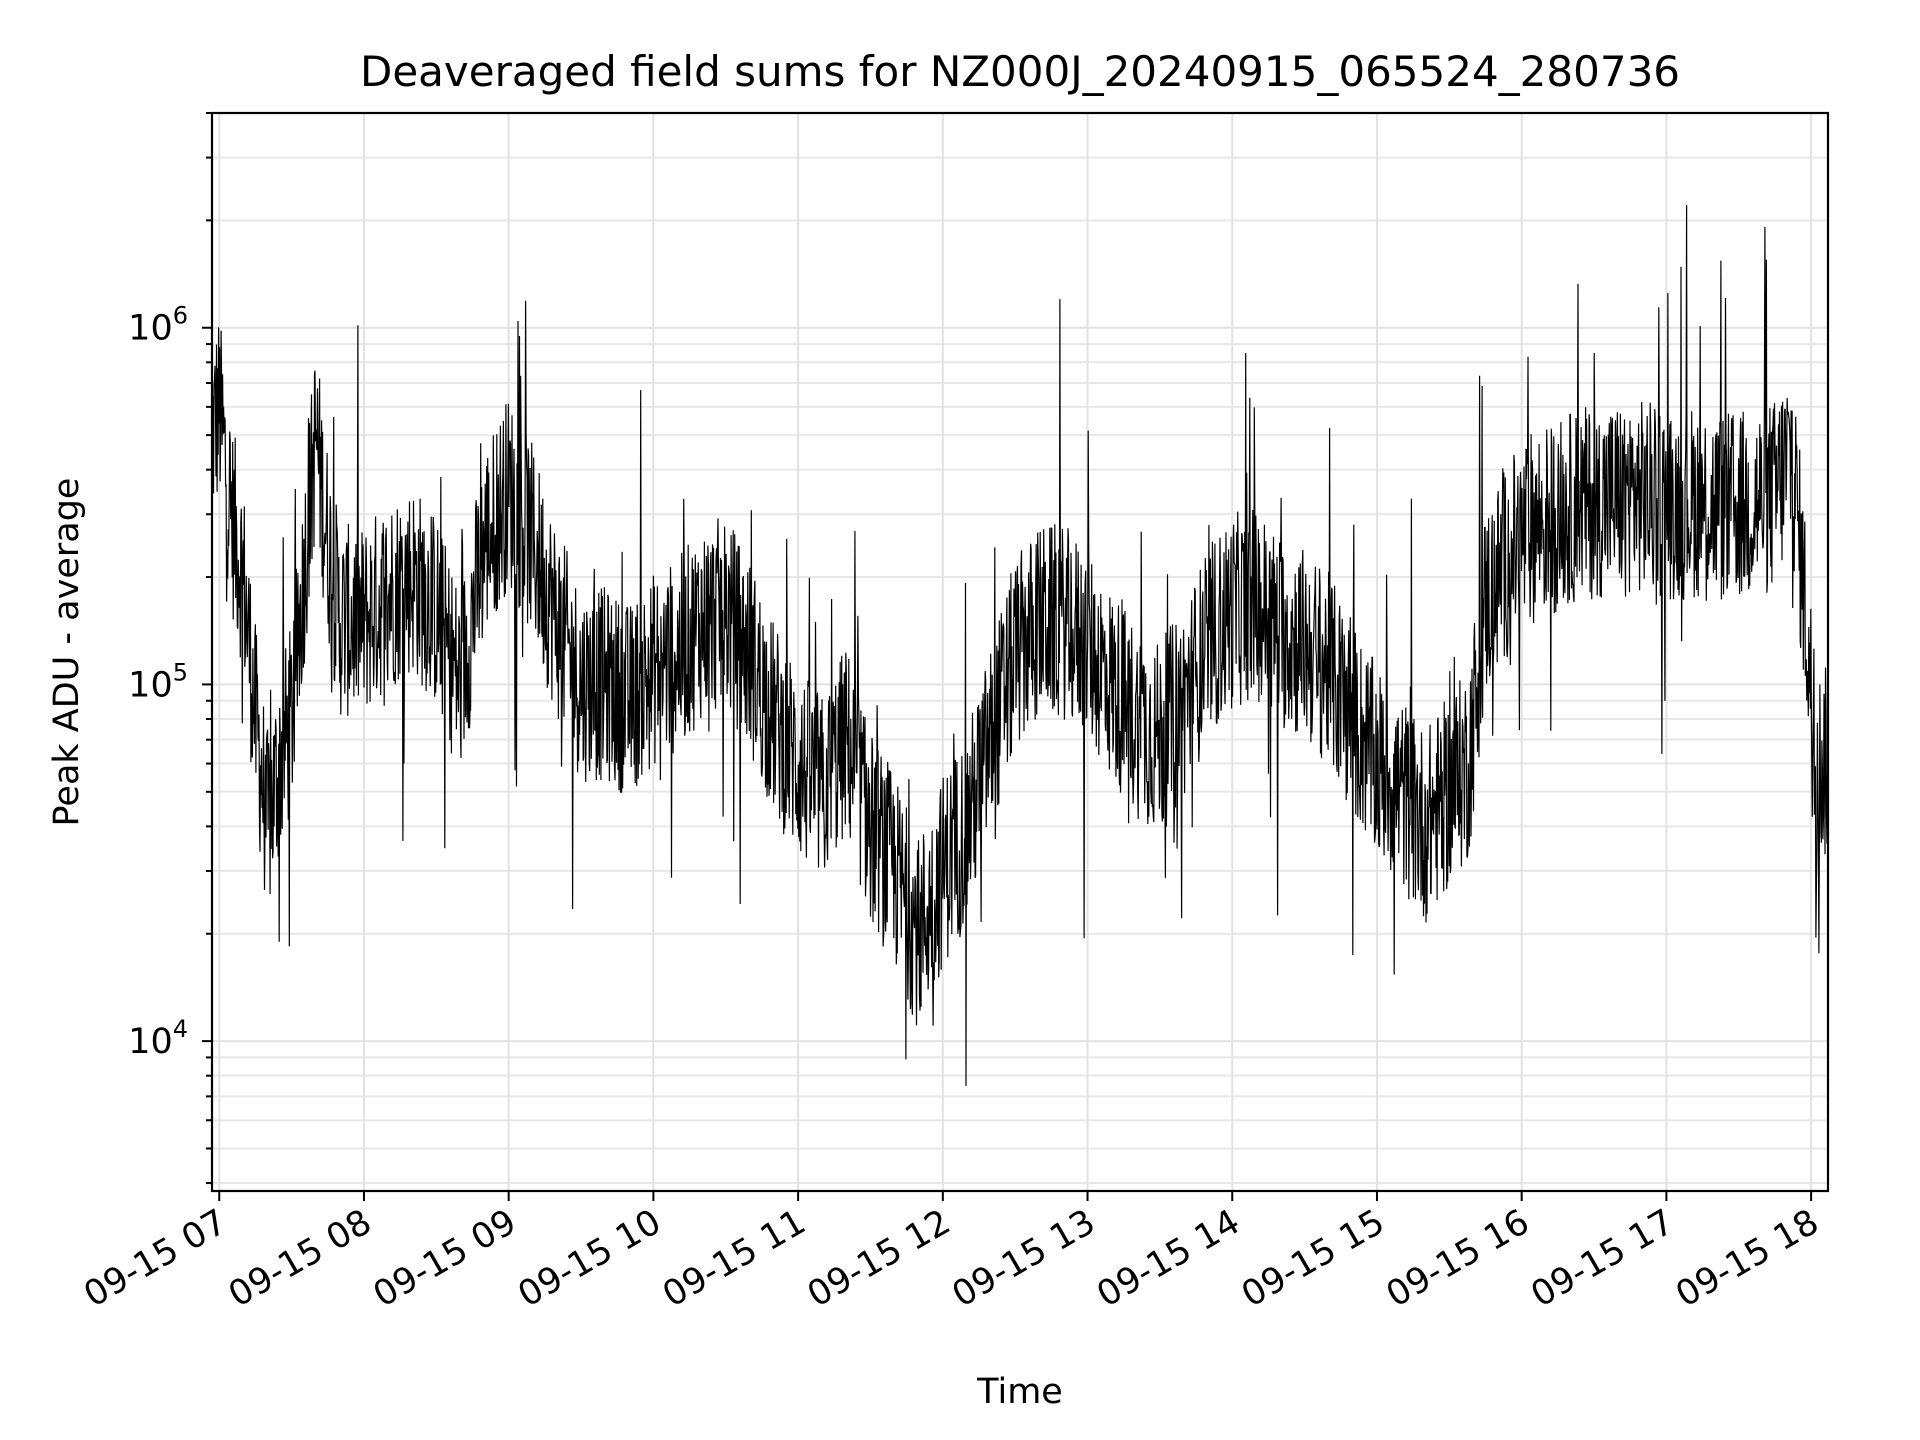 This screenshot has width=1920, height=1440. What do you see at coordinates (158, 325) in the screenshot?
I see `y-tick-label: 10⁶` at bounding box center [158, 325].